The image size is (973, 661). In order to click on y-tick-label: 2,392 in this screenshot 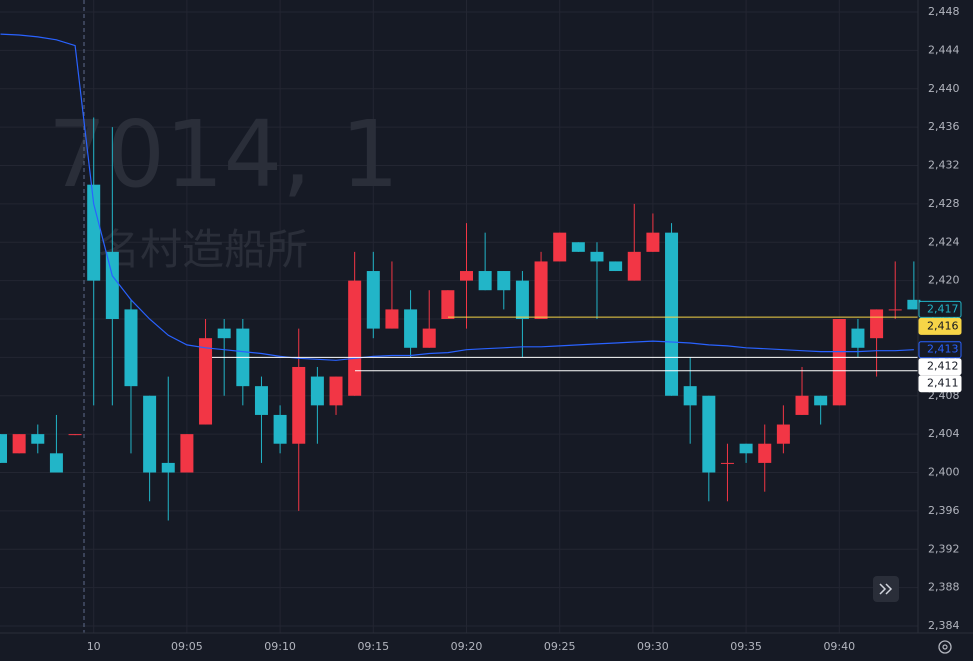, I will do `click(944, 548)`.